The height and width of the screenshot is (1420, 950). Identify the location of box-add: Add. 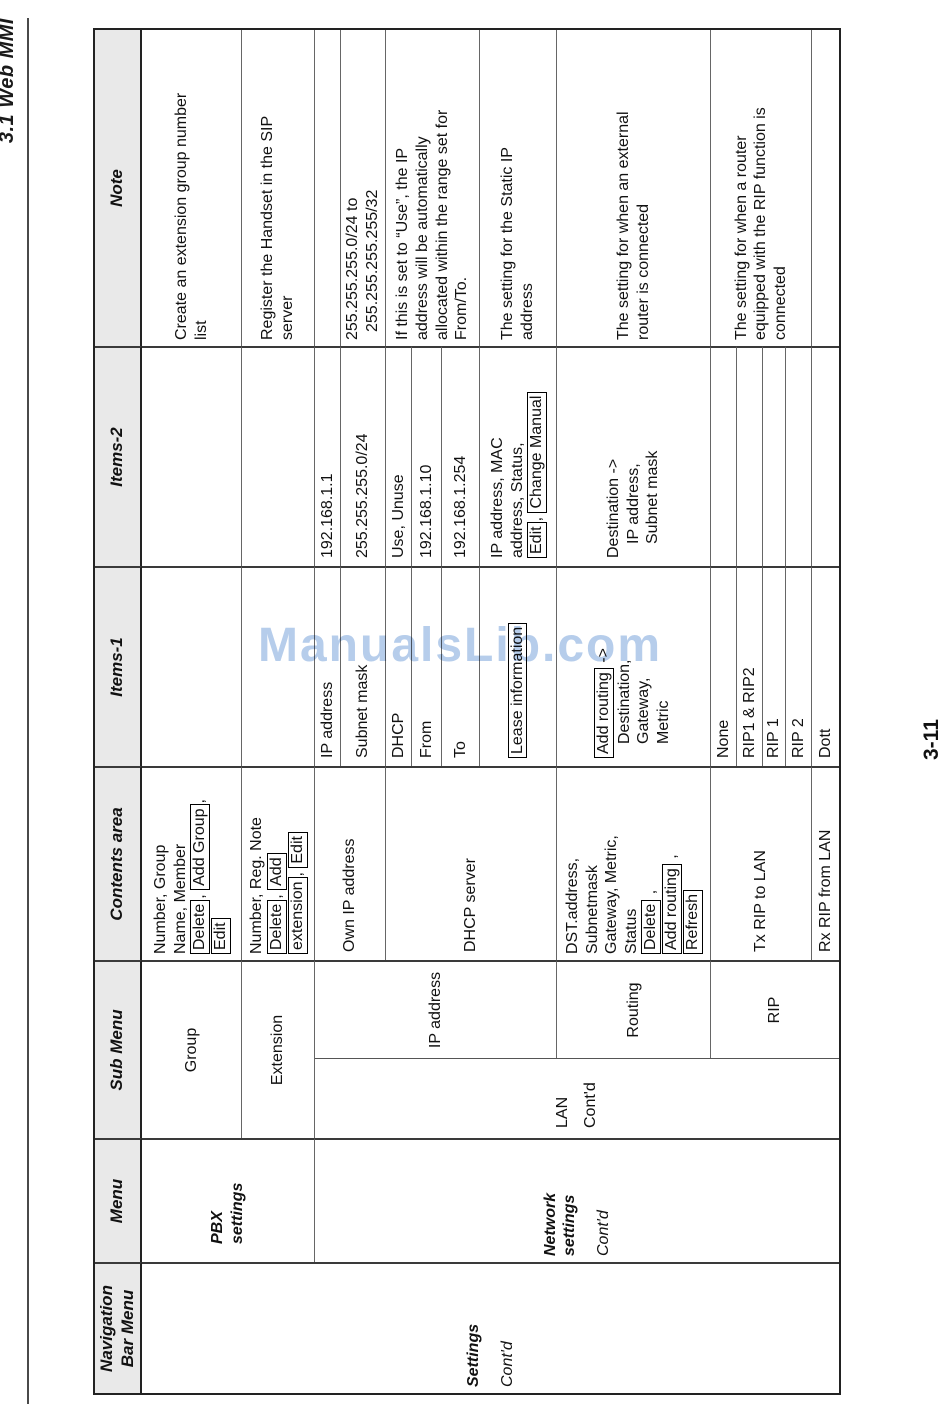
(276, 871).